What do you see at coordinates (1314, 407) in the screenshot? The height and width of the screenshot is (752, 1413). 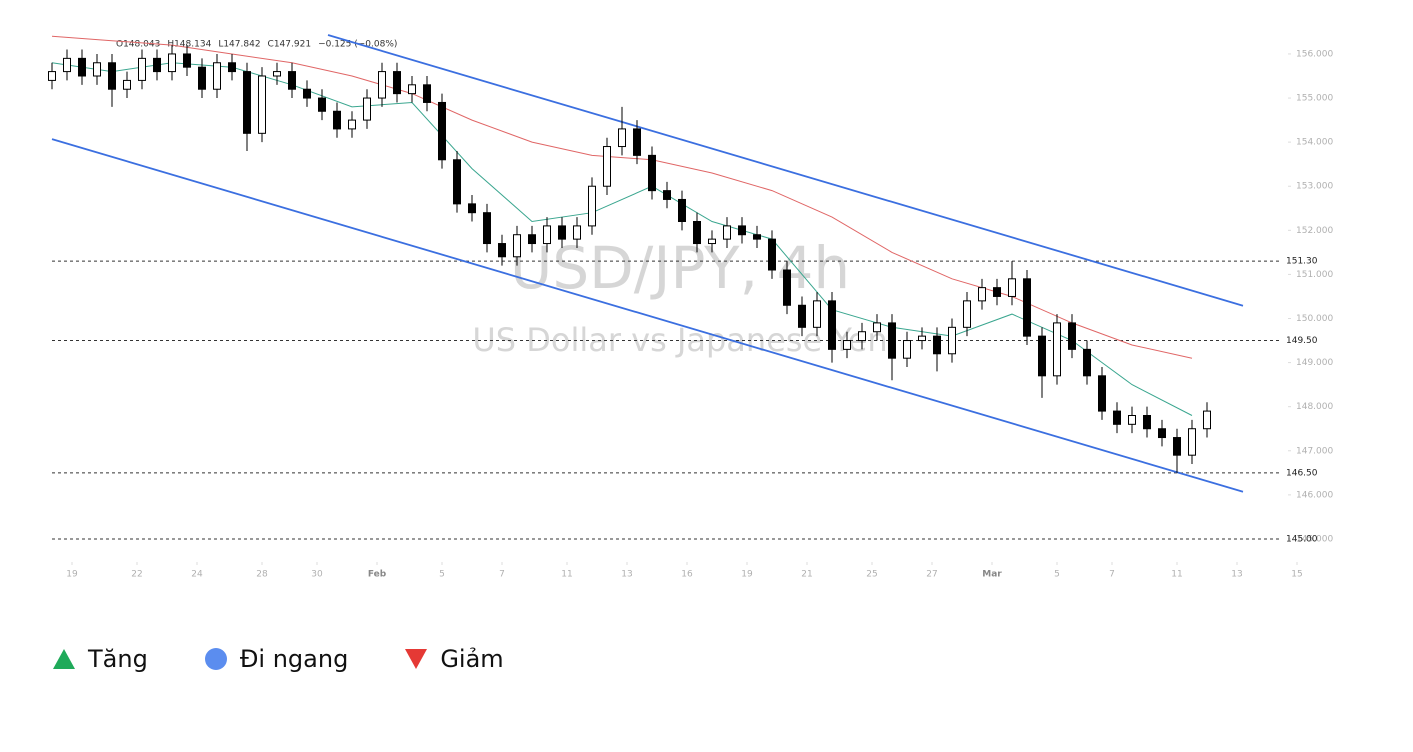 I see `y-tick-label: 148.000` at bounding box center [1314, 407].